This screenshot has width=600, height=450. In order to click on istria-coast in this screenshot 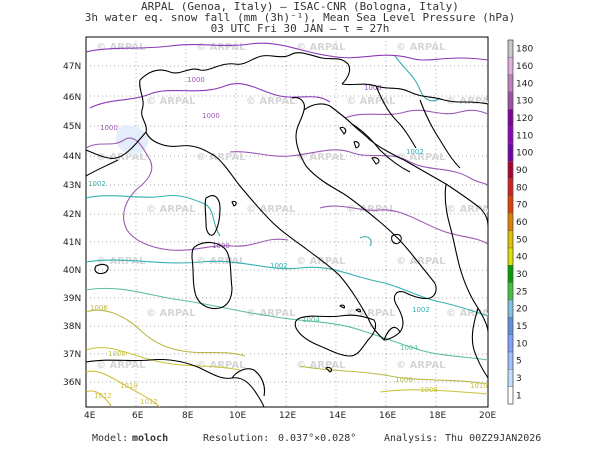, I will do `click(395, 165)`.